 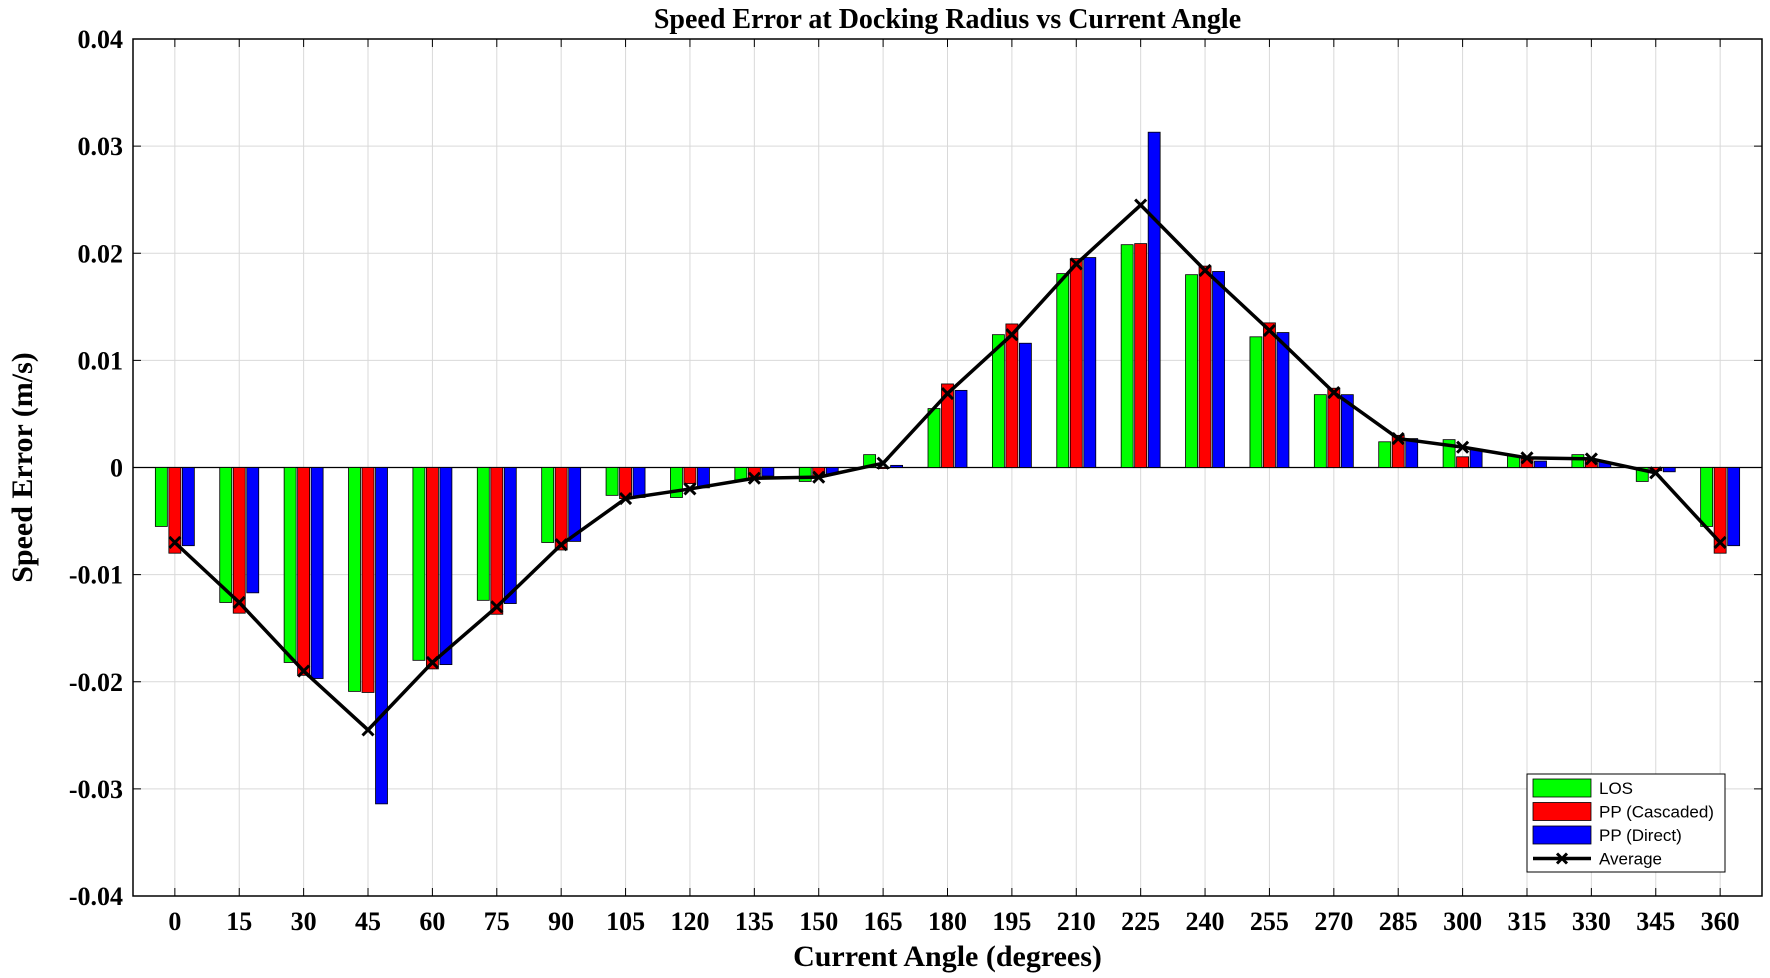 I want to click on x-tick-label: 165, so click(x=883, y=921).